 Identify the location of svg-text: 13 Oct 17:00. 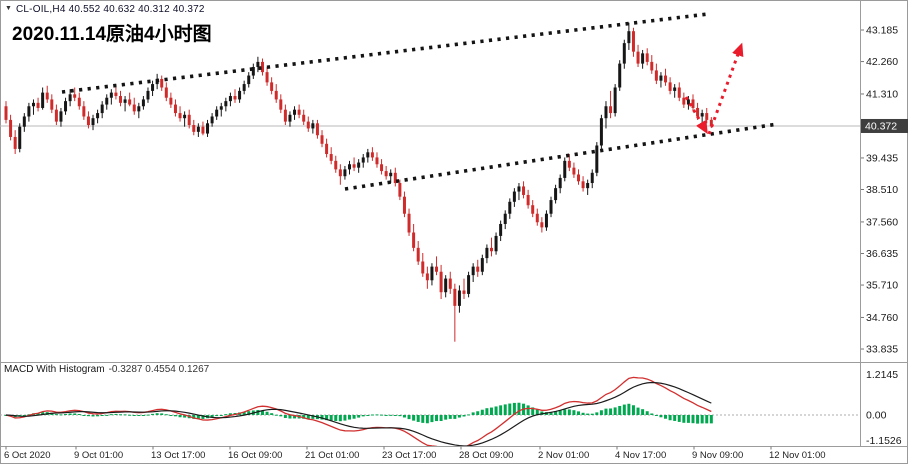
(178, 455).